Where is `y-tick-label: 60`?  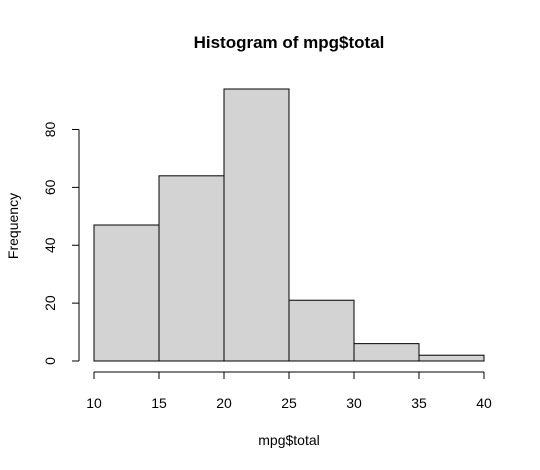
y-tick-label: 60 is located at coordinates (50, 187).